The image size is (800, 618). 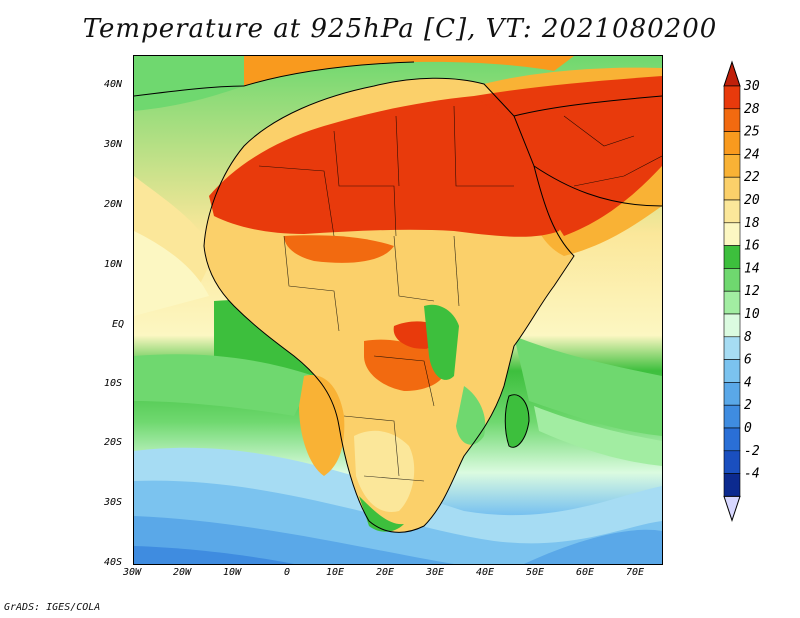 I want to click on colorbar-bottom-arrow, so click(x=732, y=508).